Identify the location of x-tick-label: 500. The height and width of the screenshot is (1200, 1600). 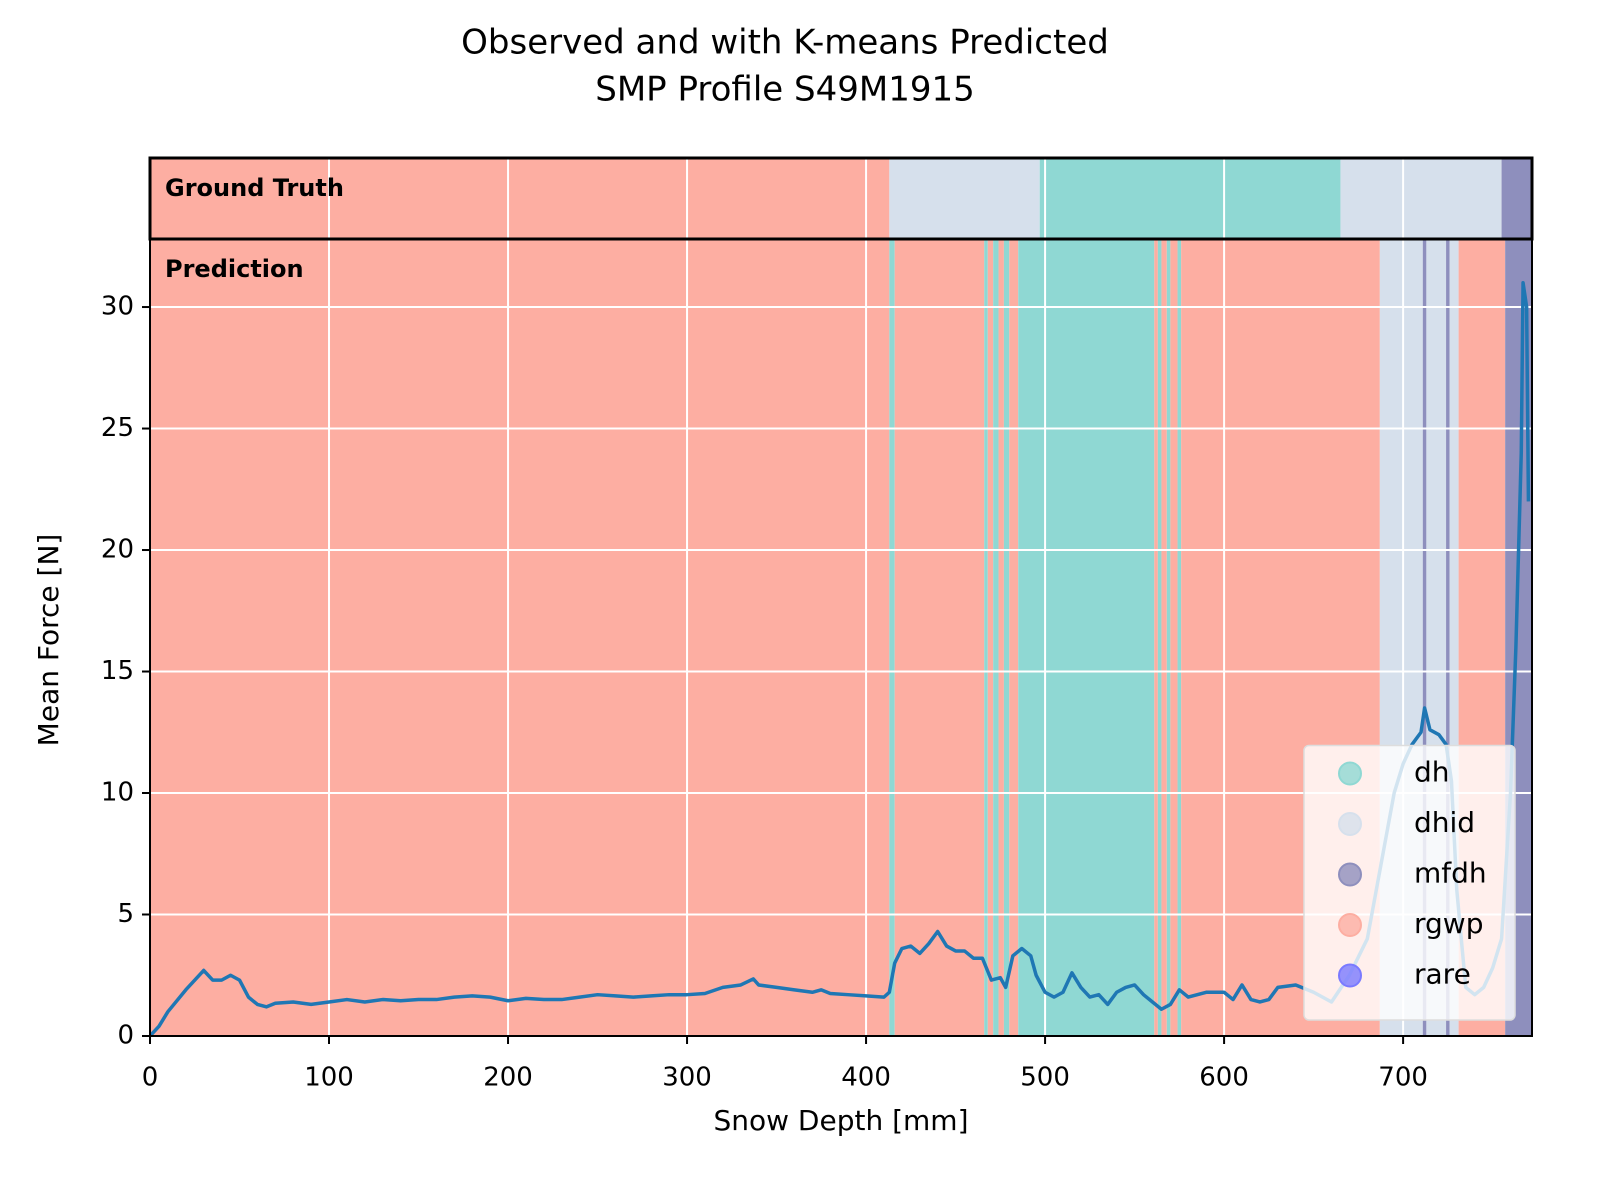
(1045, 1078).